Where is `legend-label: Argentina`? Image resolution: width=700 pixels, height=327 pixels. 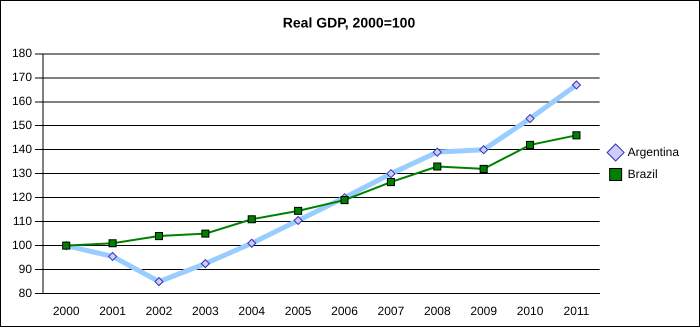
legend-label: Argentina is located at coordinates (654, 151).